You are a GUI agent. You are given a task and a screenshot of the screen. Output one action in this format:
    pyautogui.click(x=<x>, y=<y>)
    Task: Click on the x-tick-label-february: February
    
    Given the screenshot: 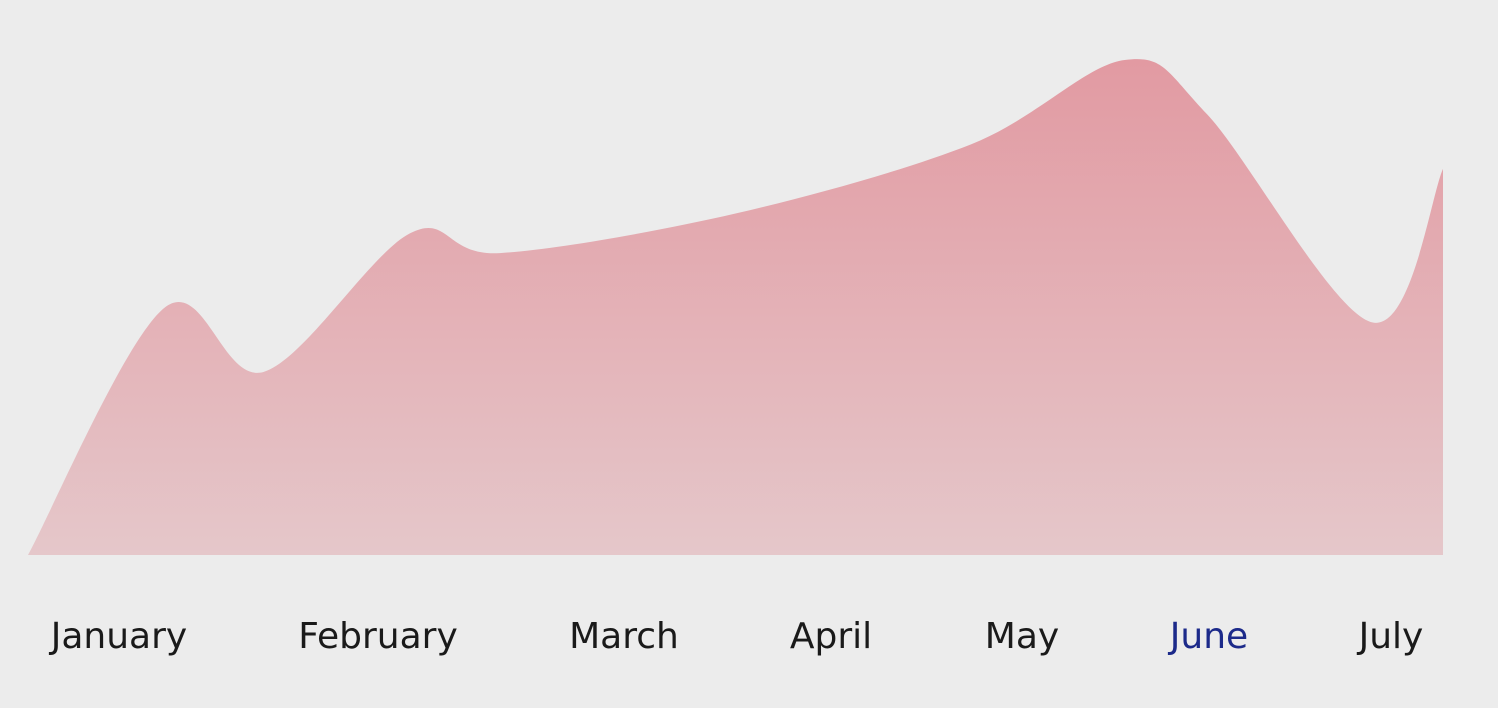 What is the action you would take?
    pyautogui.click(x=378, y=636)
    